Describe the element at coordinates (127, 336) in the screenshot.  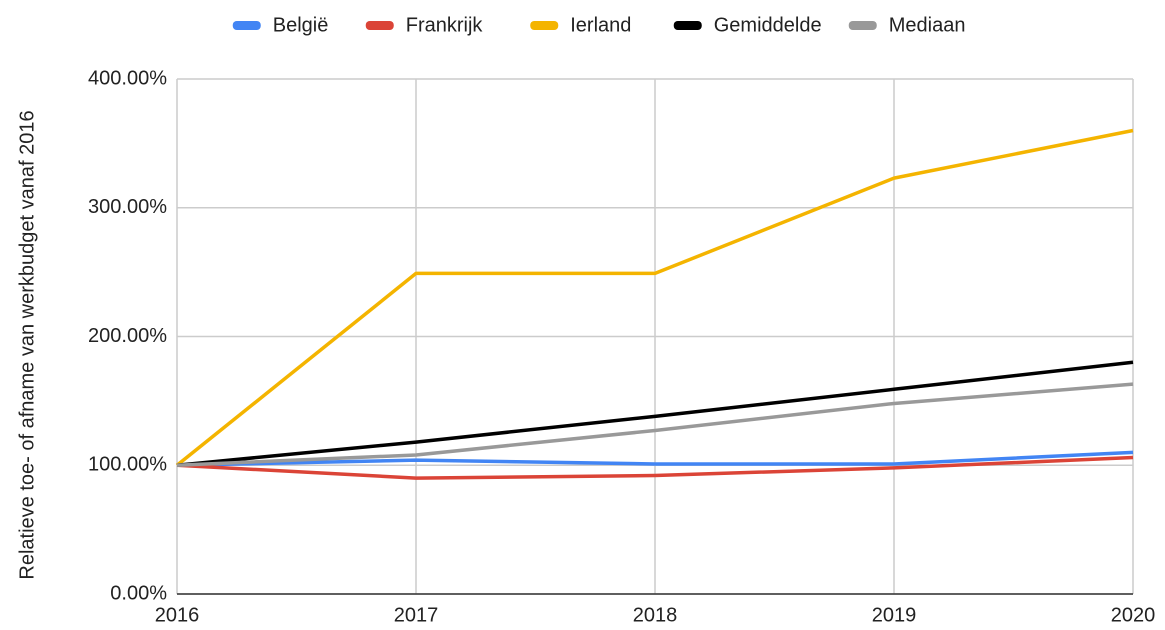
I see `y-tick-label: 200.00%` at that location.